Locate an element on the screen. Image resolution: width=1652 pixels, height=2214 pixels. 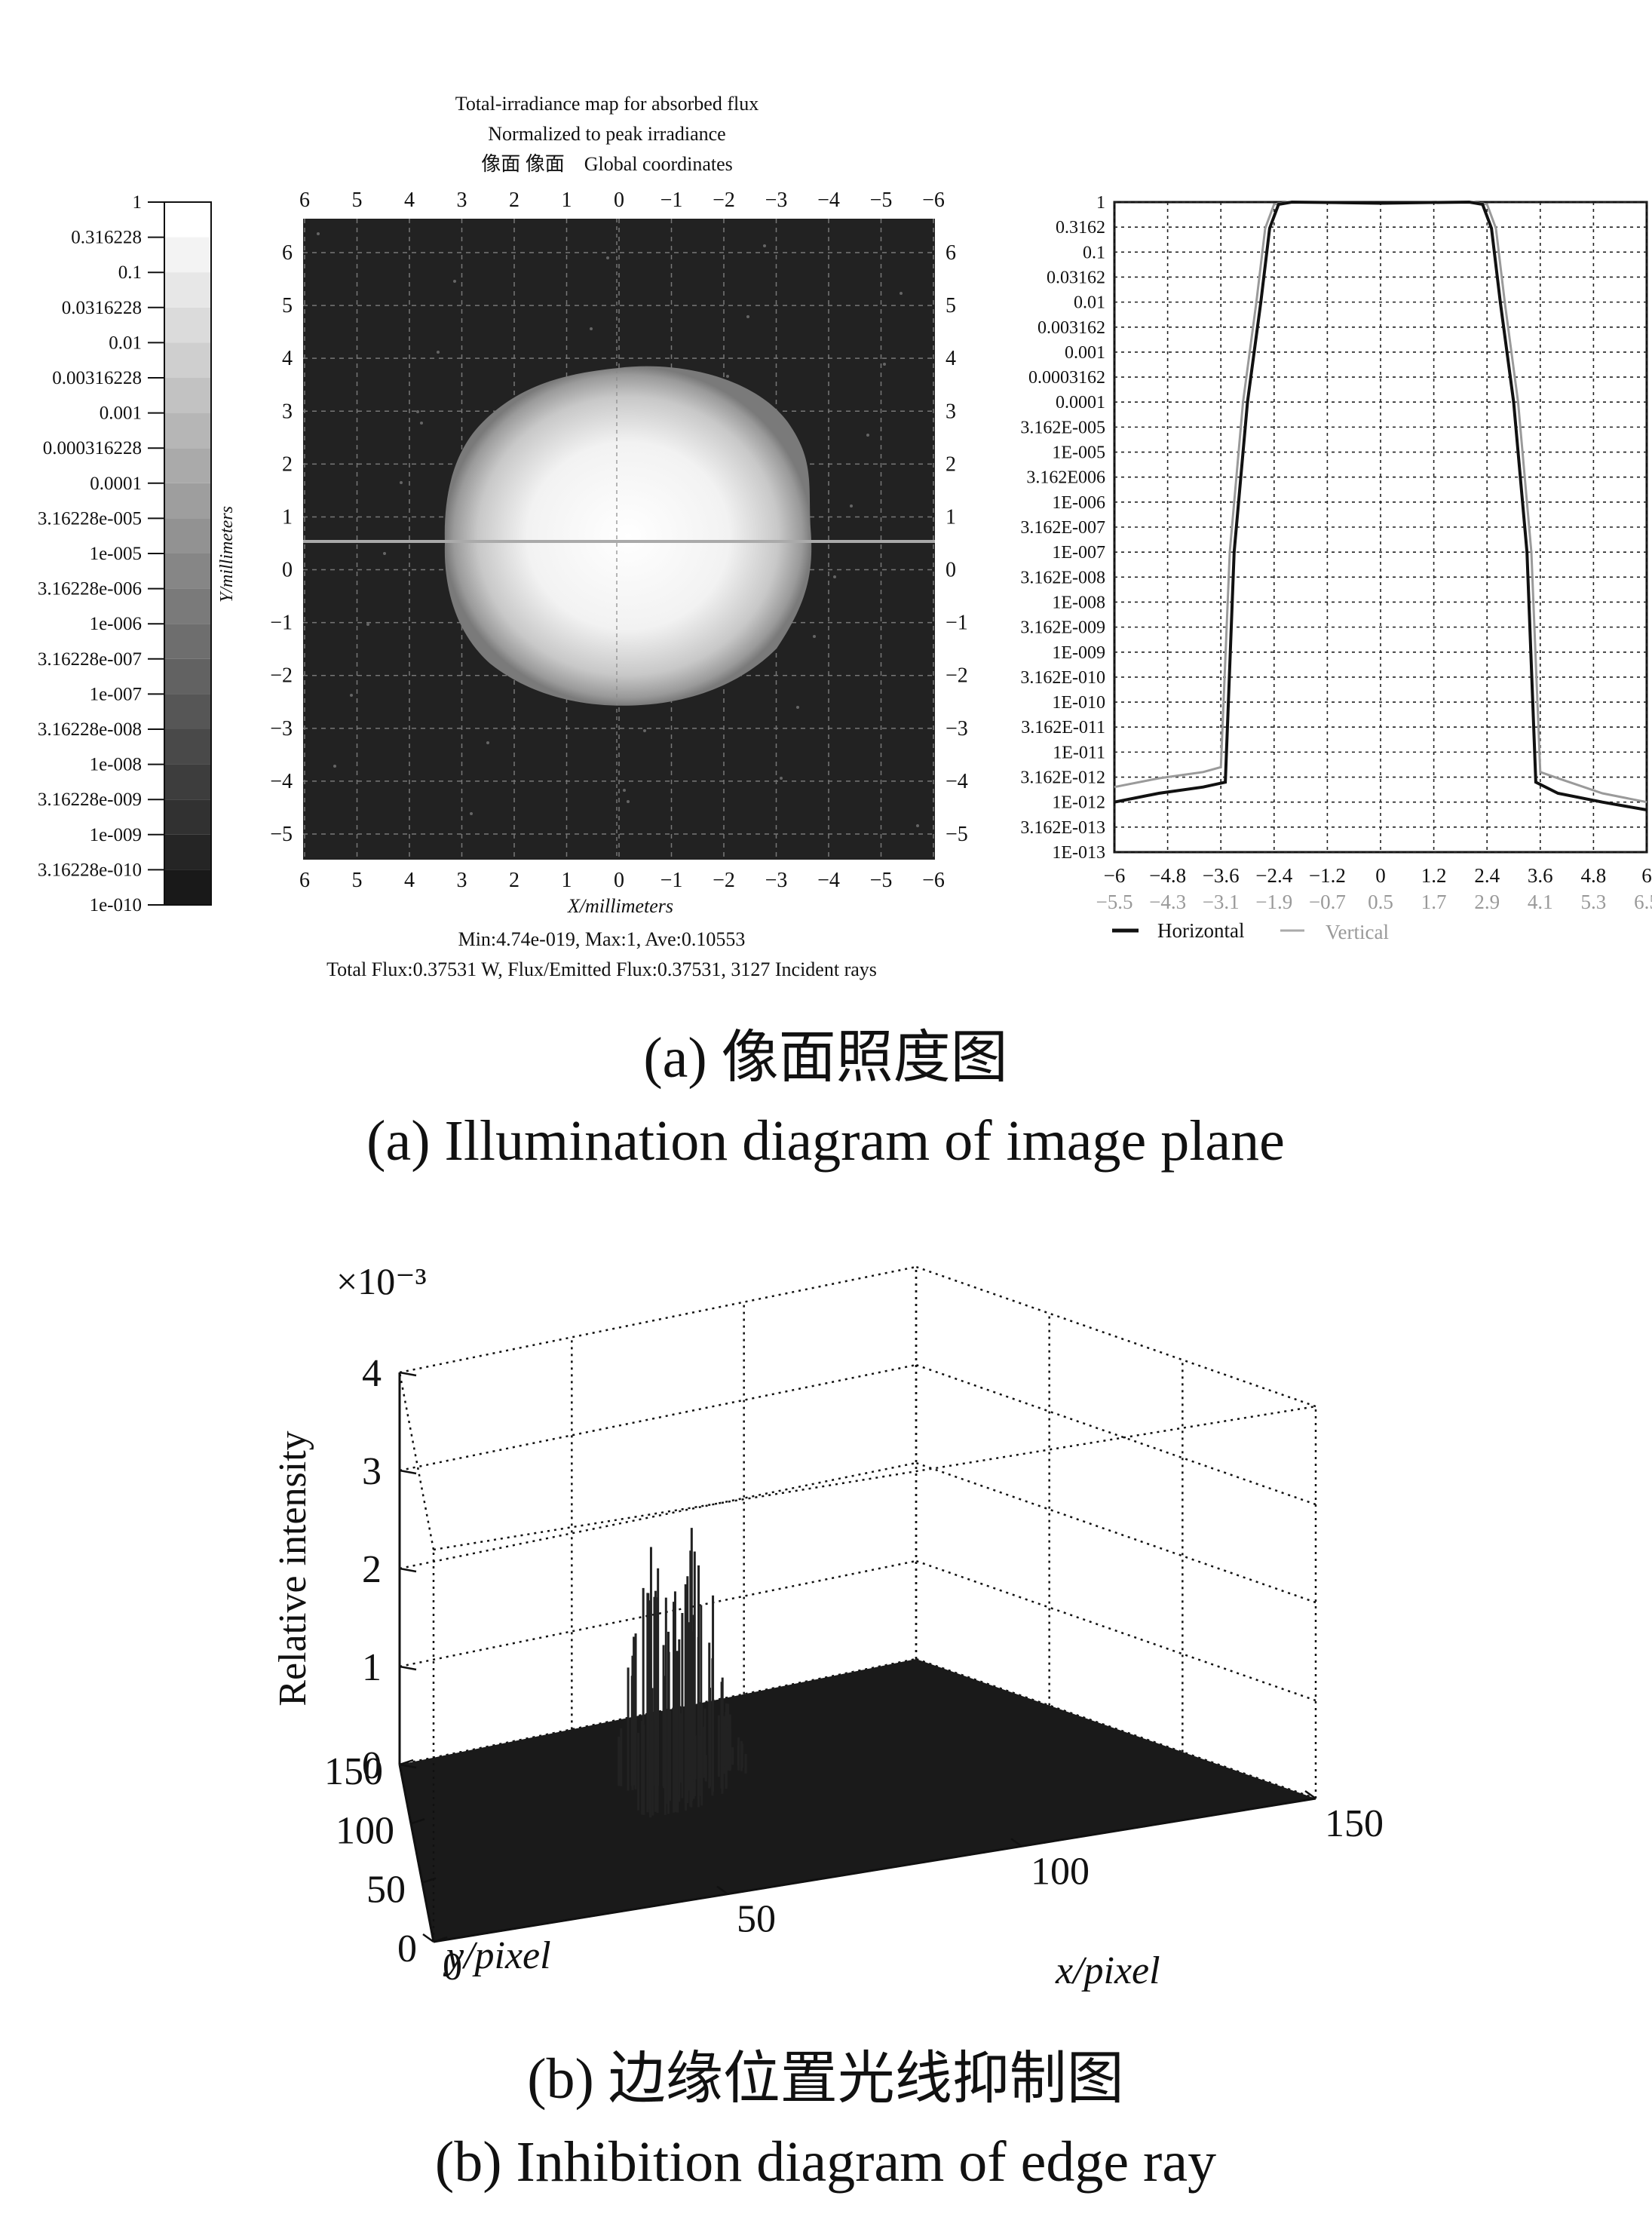
colorbar-tick-label: 1e-006 is located at coordinates (116, 624).